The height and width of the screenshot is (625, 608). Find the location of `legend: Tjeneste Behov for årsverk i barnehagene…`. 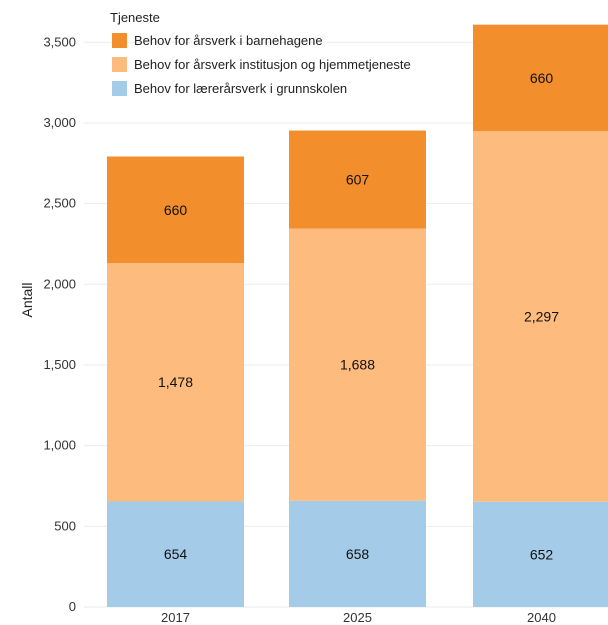

legend: Tjeneste Behov for årsverk i barnehagene… is located at coordinates (260, 53).